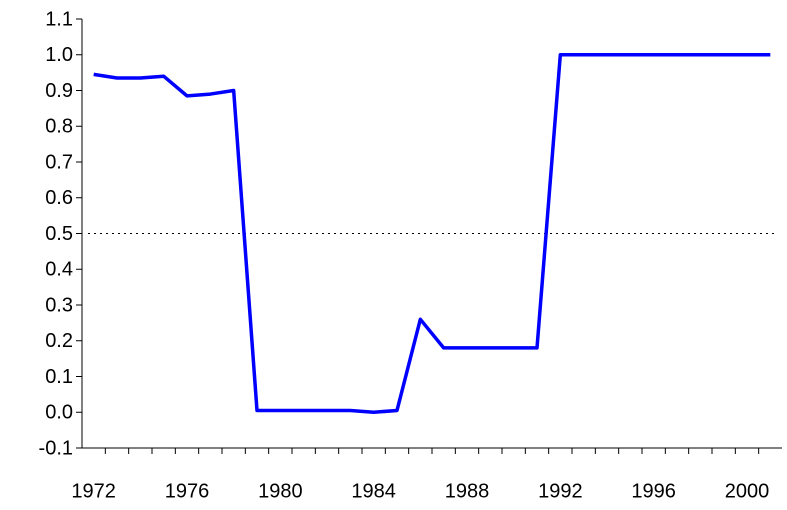 Image resolution: width=787 pixels, height=510 pixels. What do you see at coordinates (560, 491) in the screenshot?
I see `x-tick-label: 1992` at bounding box center [560, 491].